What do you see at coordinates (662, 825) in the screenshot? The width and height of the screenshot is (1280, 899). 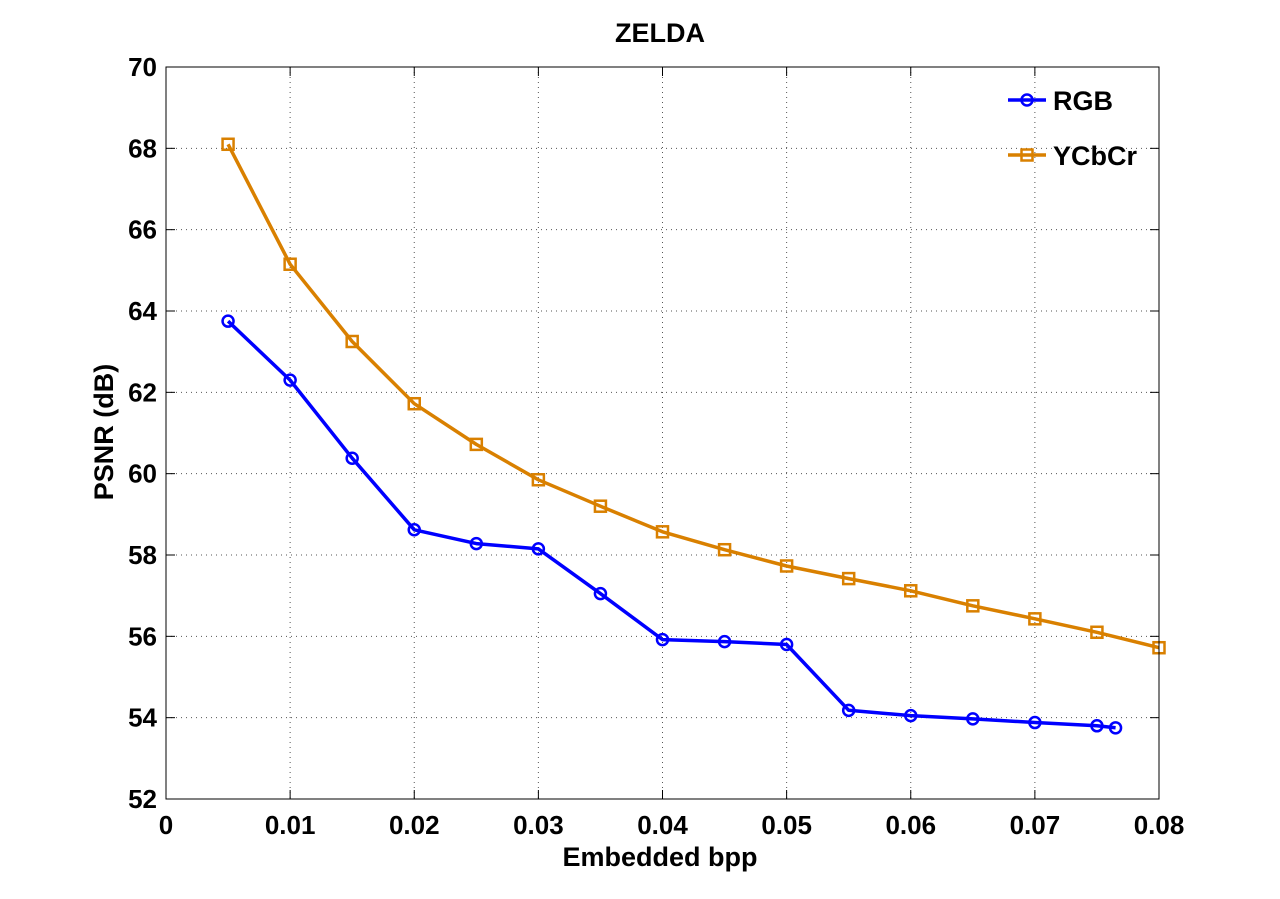 I see `x-tick-label: 0.04` at bounding box center [662, 825].